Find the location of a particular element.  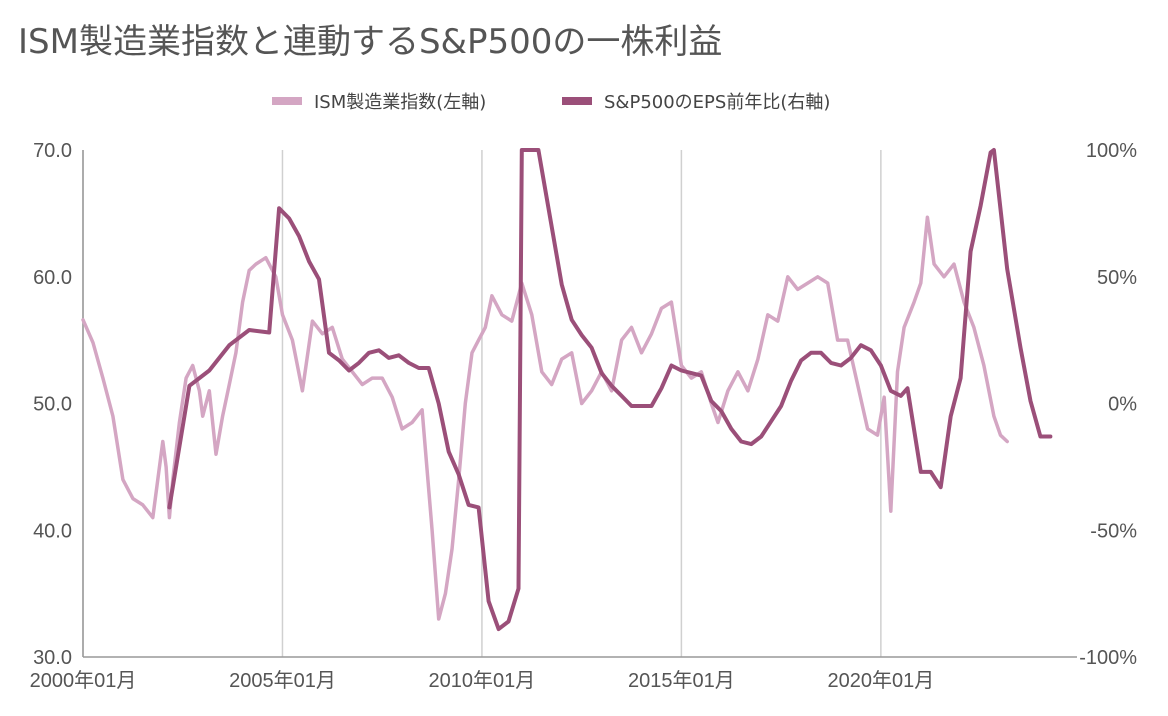

legend-label: S&P500のEPS前年比(右軸) is located at coordinates (717, 102).